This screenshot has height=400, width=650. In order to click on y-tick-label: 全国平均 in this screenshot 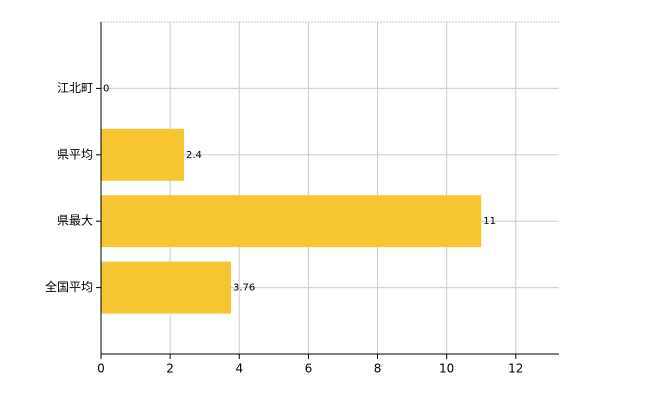, I will do `click(69, 286)`.